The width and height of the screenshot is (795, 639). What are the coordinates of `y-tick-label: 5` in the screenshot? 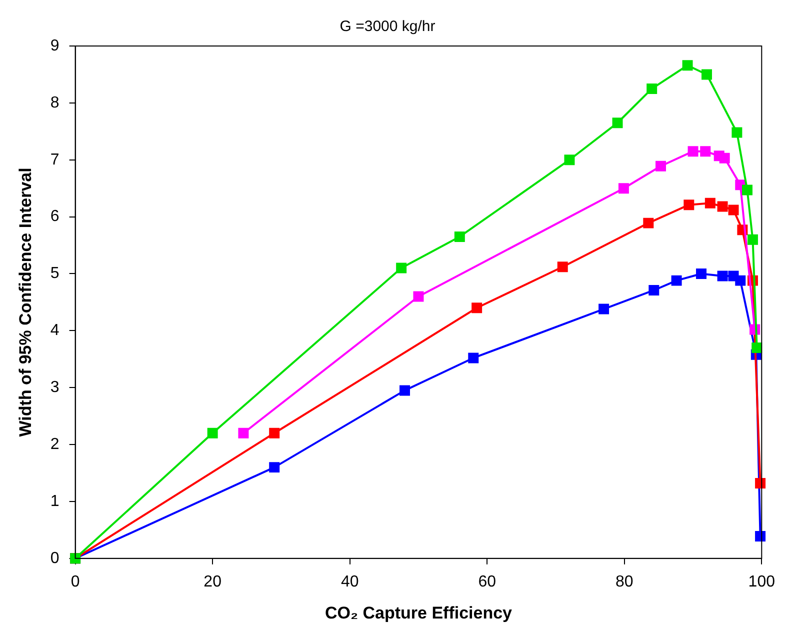 It's located at (55, 273).